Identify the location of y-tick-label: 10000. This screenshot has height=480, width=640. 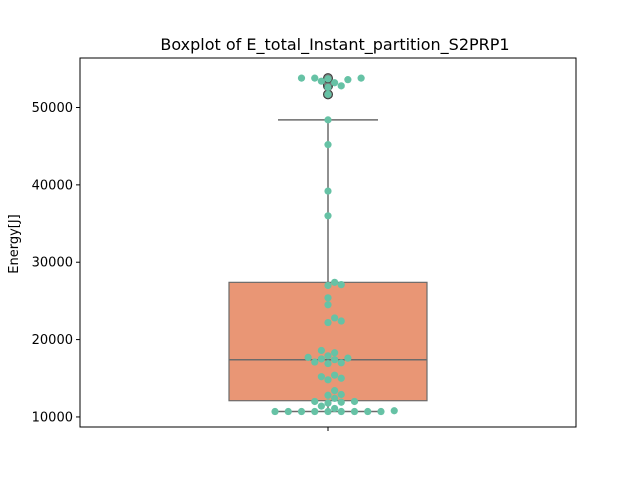
(52, 417).